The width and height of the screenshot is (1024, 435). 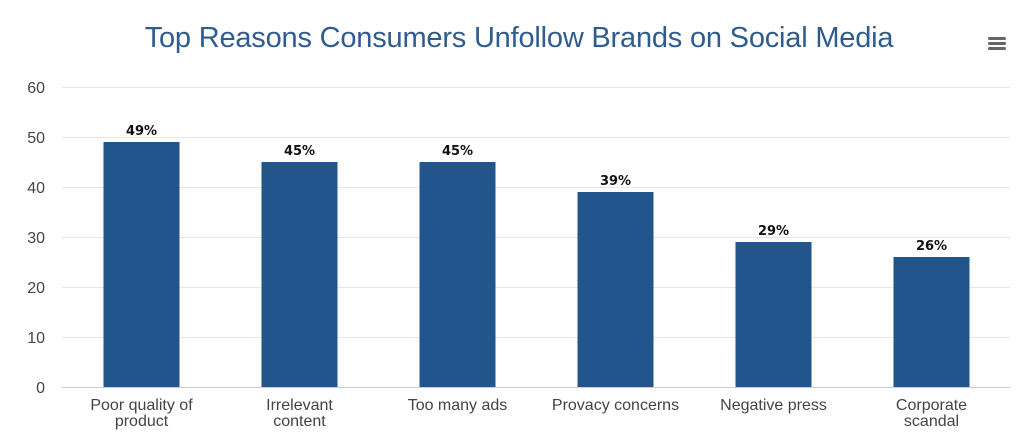 What do you see at coordinates (36, 88) in the screenshot?
I see `y-tick-label: 60` at bounding box center [36, 88].